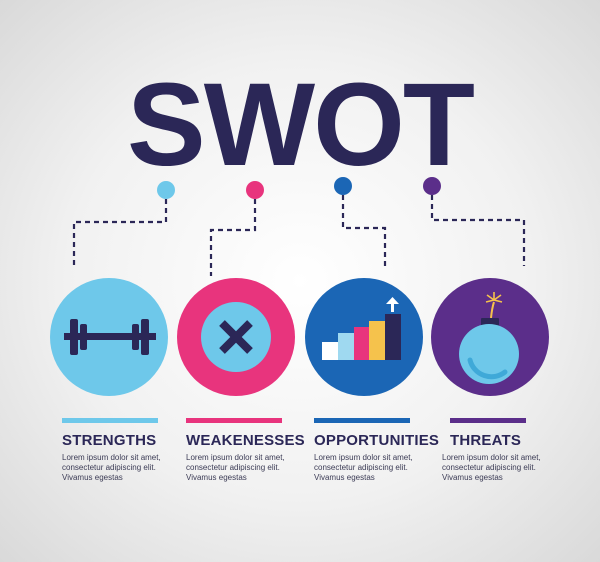 This screenshot has height=562, width=600. What do you see at coordinates (361, 328) in the screenshot?
I see `growth-chart-icon` at bounding box center [361, 328].